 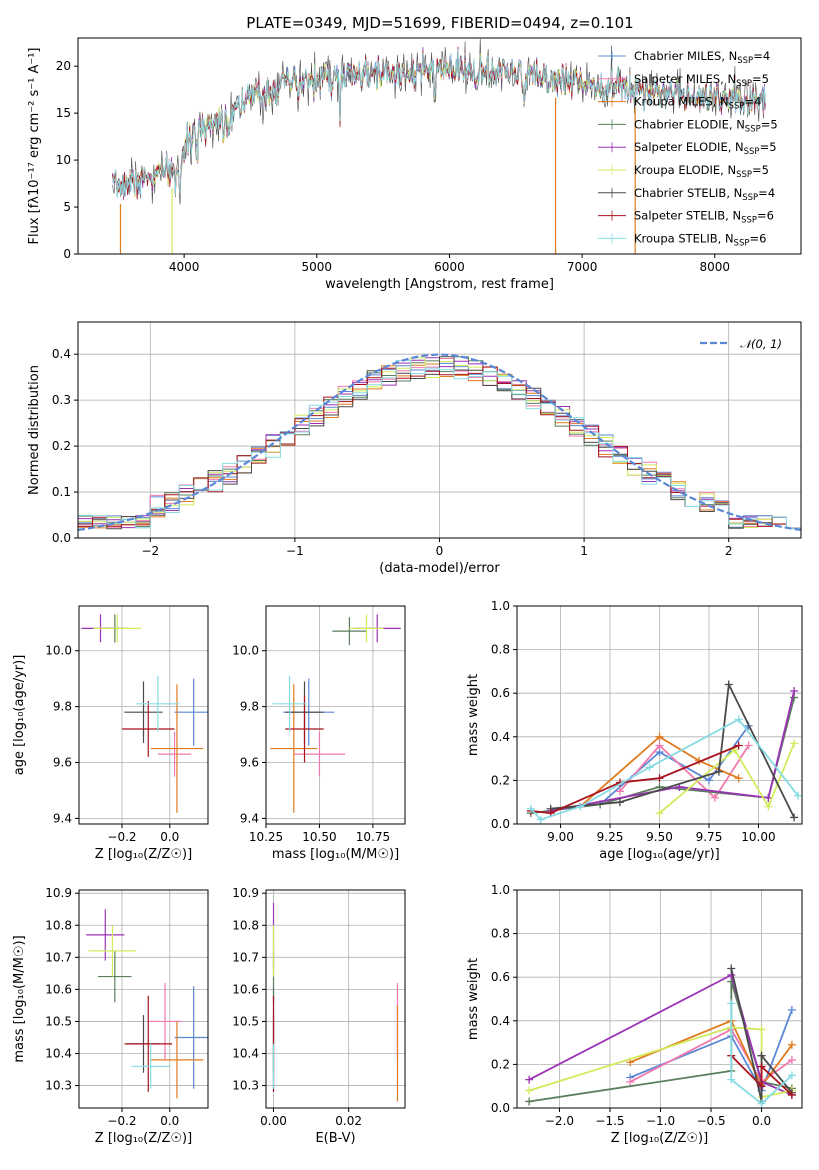 What do you see at coordinates (681, 147) in the screenshot?
I see `legend-name: Salpeter ELODIE` at bounding box center [681, 147].